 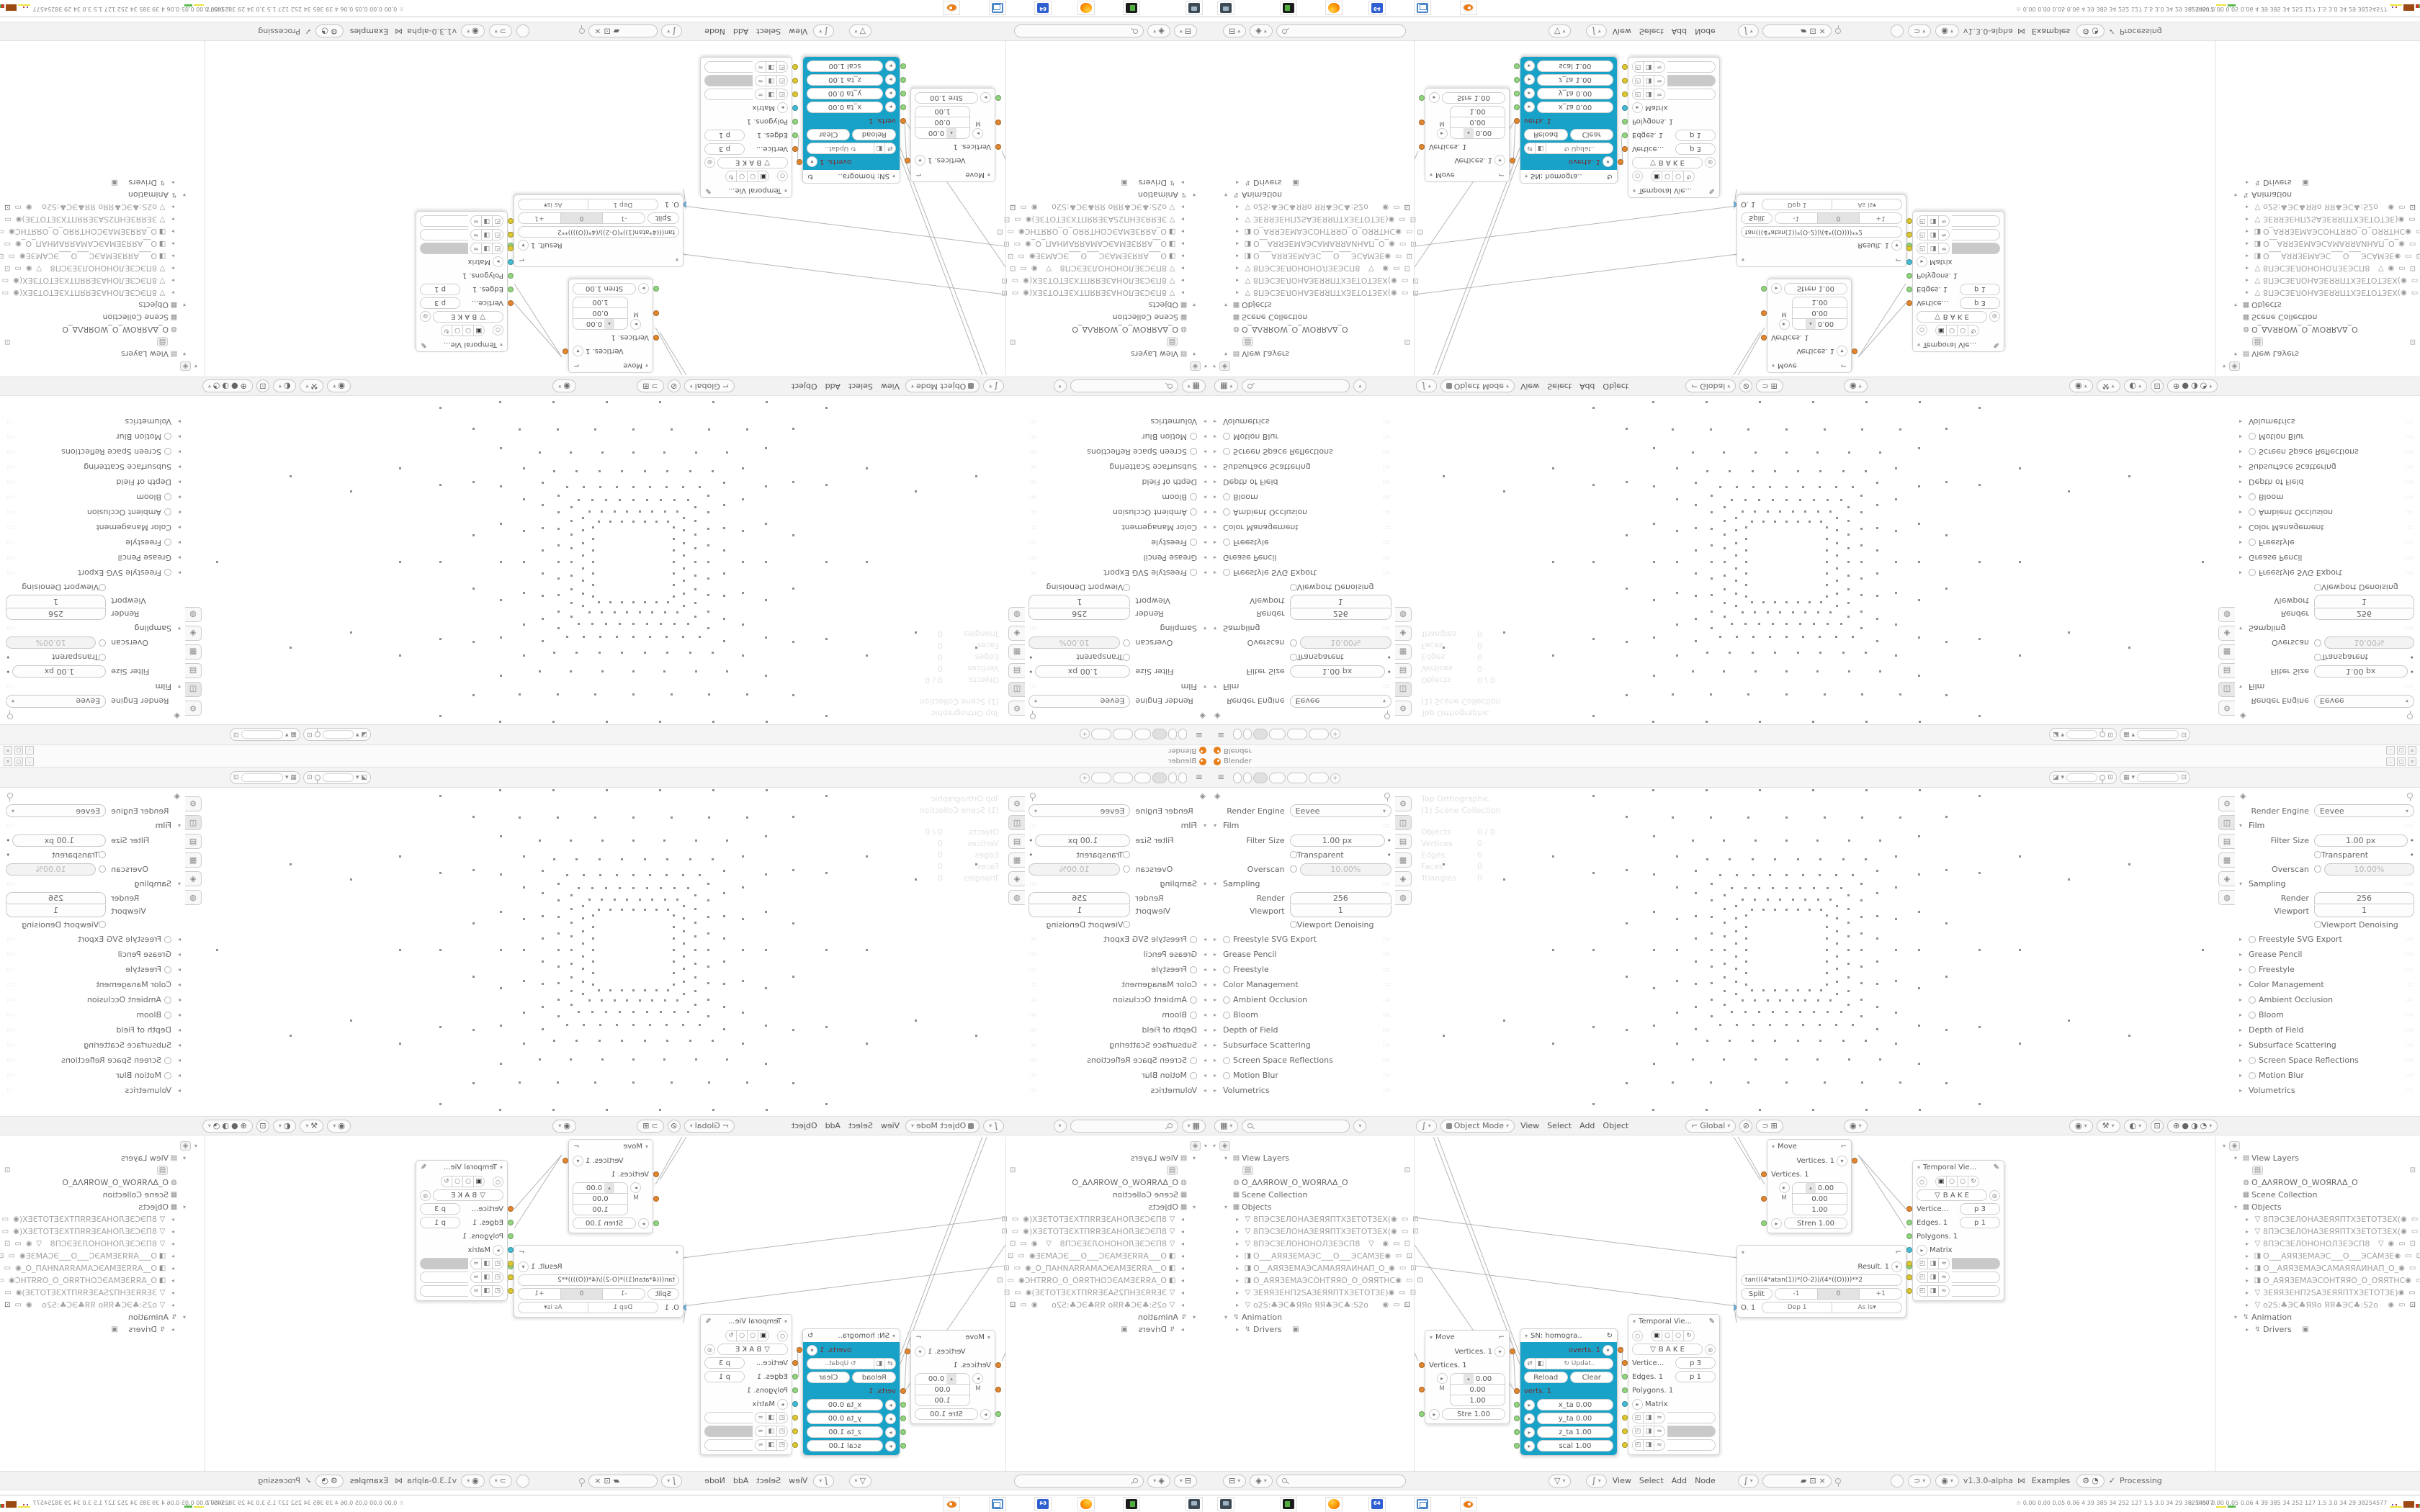 I want to click on collapsed-panel-volumetrics: ▸ Volumetrics ∷∷, so click(x=1302, y=1090).